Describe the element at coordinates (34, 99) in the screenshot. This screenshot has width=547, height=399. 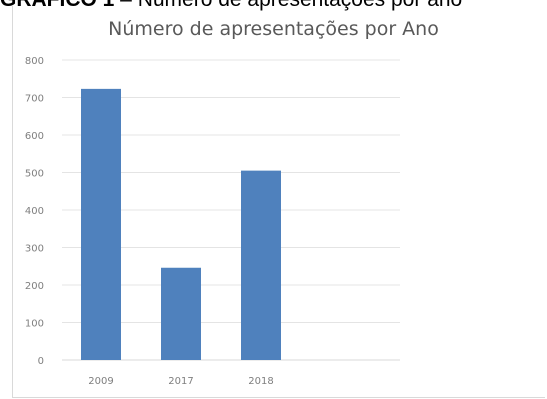
I see `y-tick-label: 700` at that location.